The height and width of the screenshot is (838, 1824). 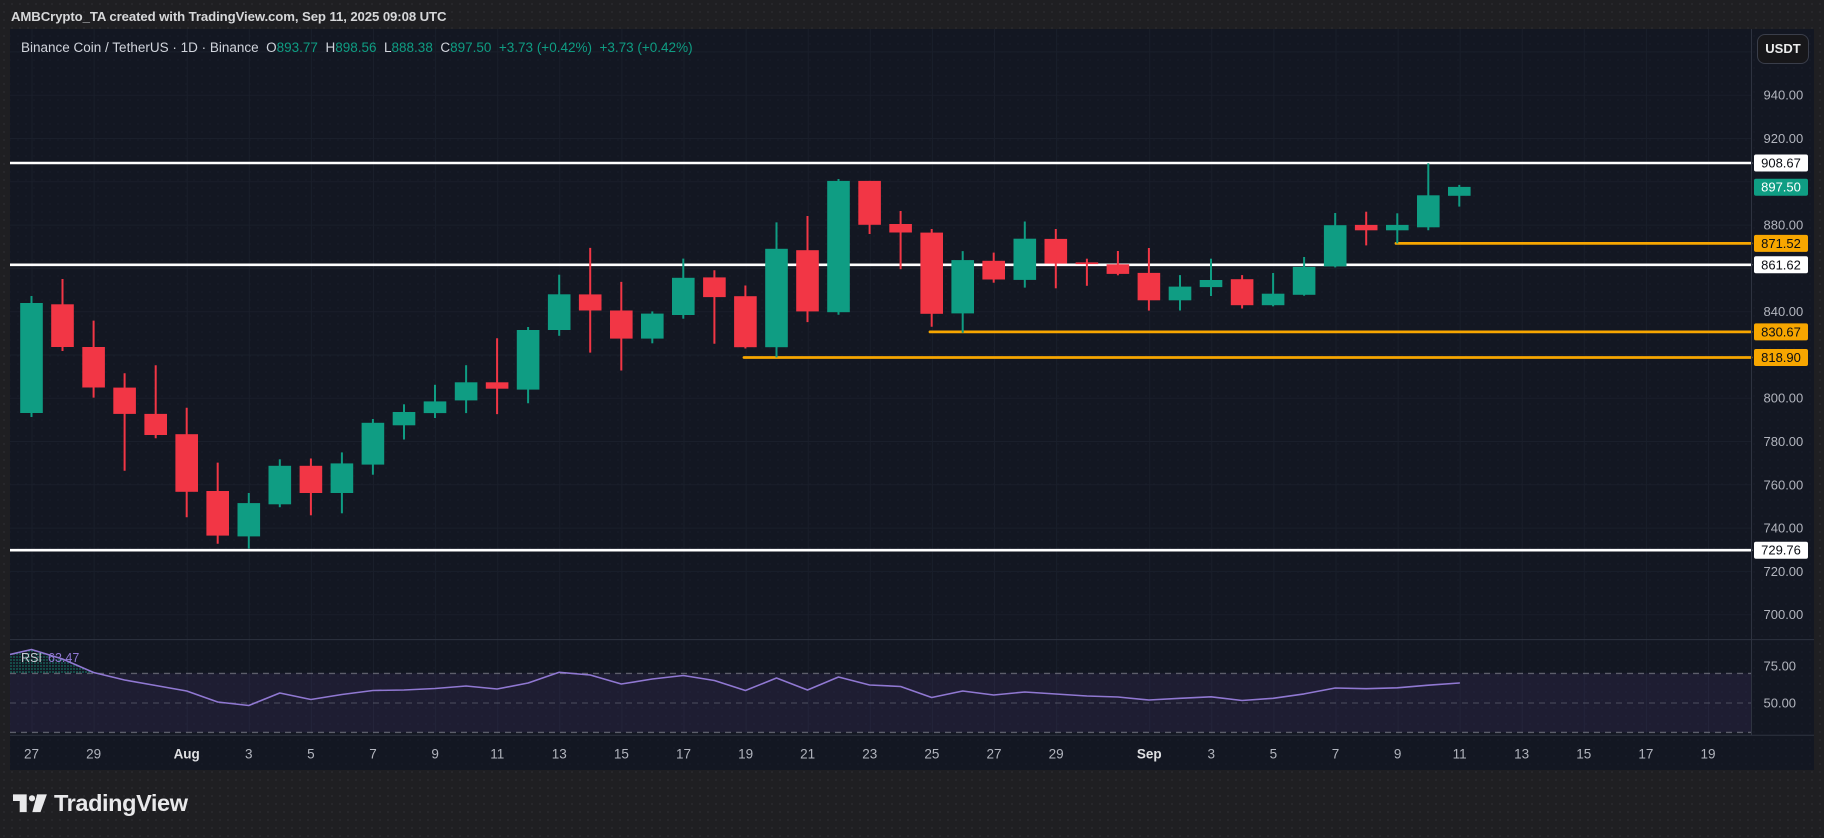 What do you see at coordinates (1784, 614) in the screenshot?
I see `svg-text: 700.00` at bounding box center [1784, 614].